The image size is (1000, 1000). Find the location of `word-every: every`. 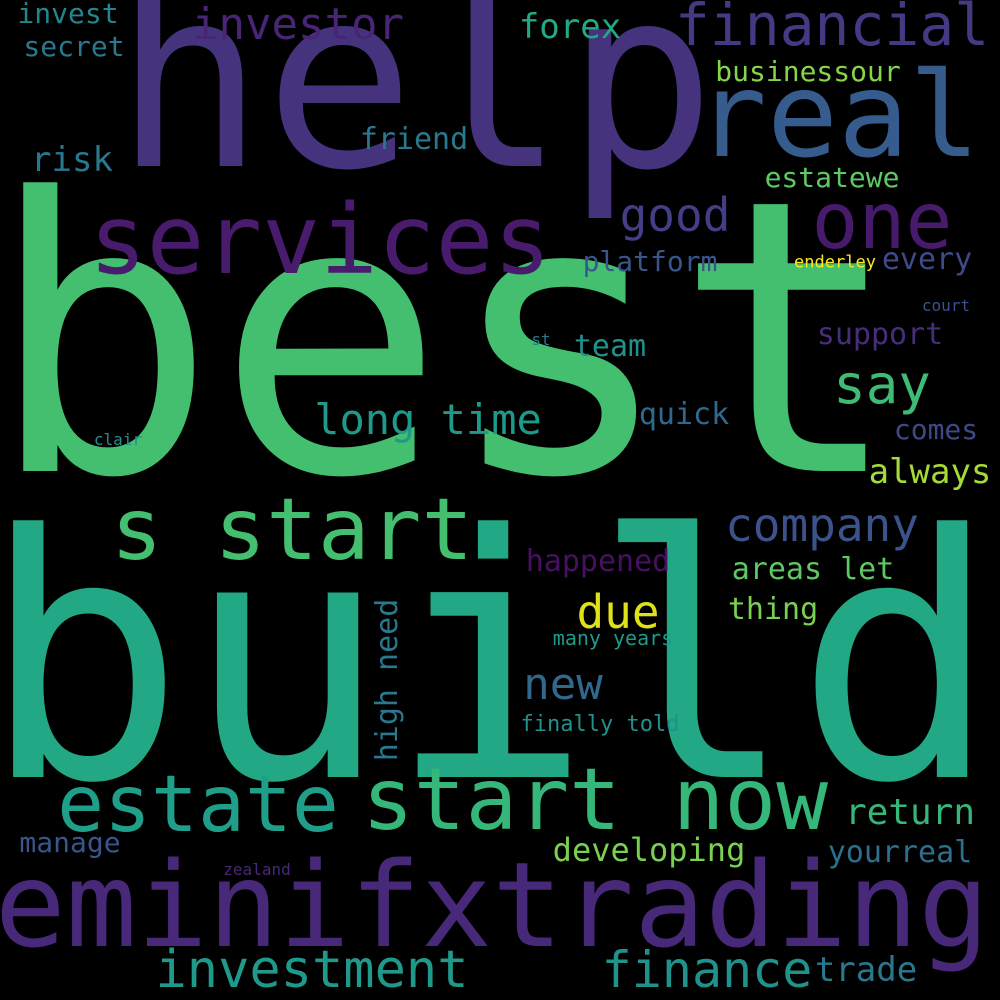

word-every: every is located at coordinates (927, 259).